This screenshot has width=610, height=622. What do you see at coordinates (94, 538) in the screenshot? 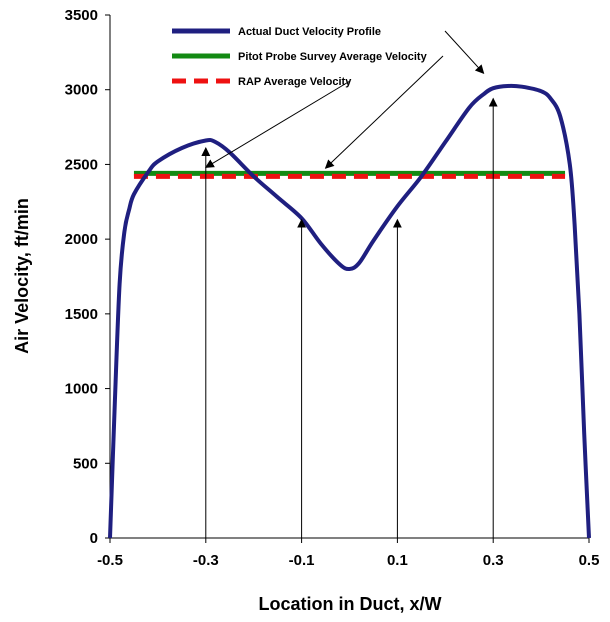
I see `y-tick-label: 0` at bounding box center [94, 538].